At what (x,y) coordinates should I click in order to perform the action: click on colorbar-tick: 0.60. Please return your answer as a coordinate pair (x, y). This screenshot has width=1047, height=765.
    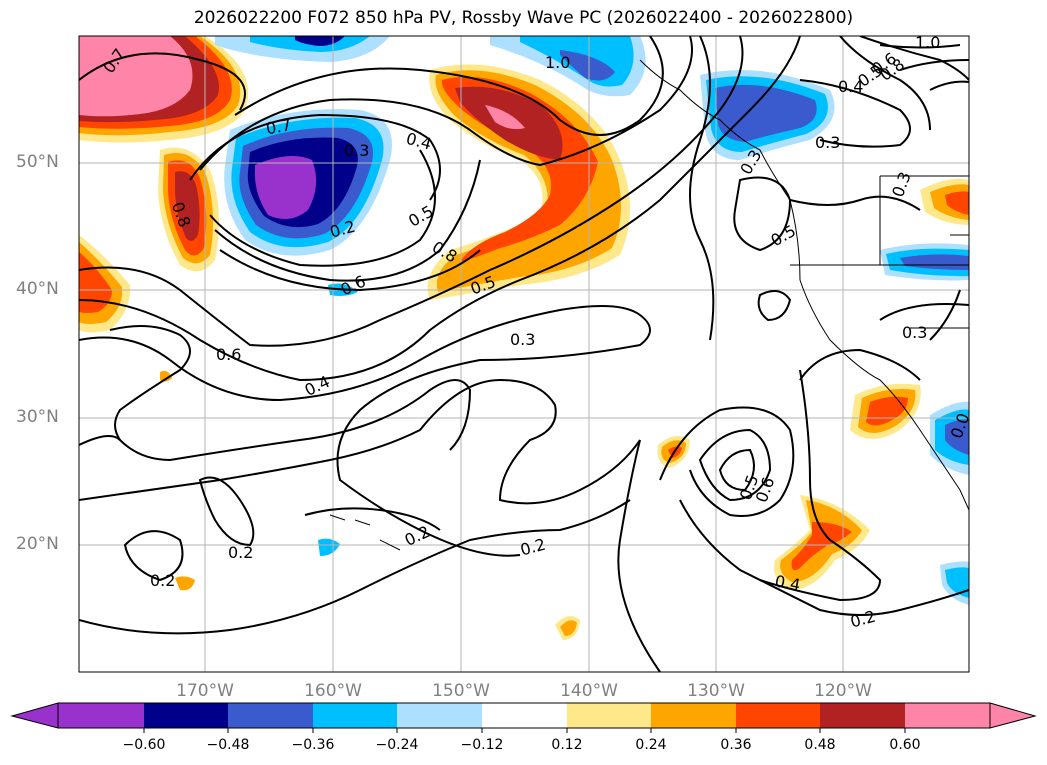
    Looking at the image, I should click on (905, 745).